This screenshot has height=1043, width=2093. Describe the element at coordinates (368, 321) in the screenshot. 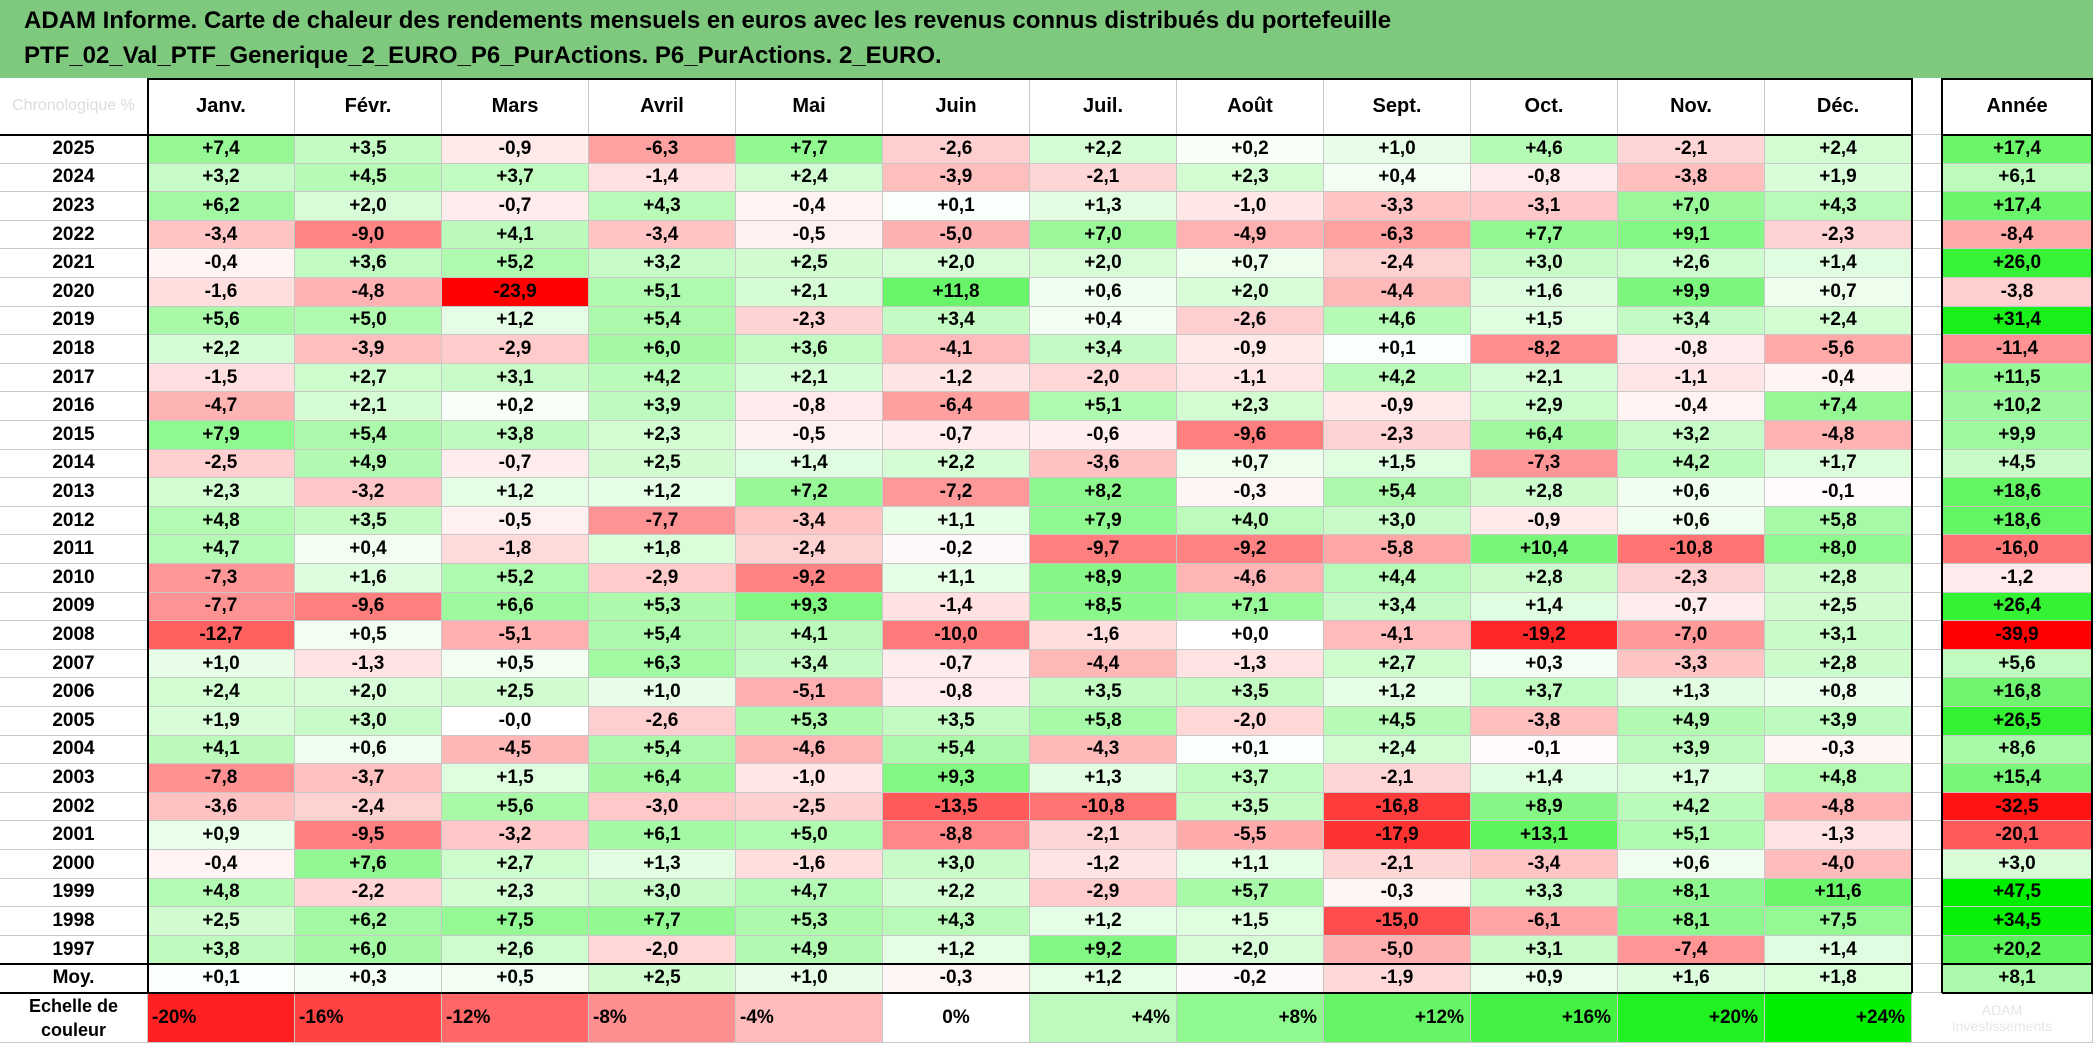

I see `heatmap-cell: +5,0` at that location.